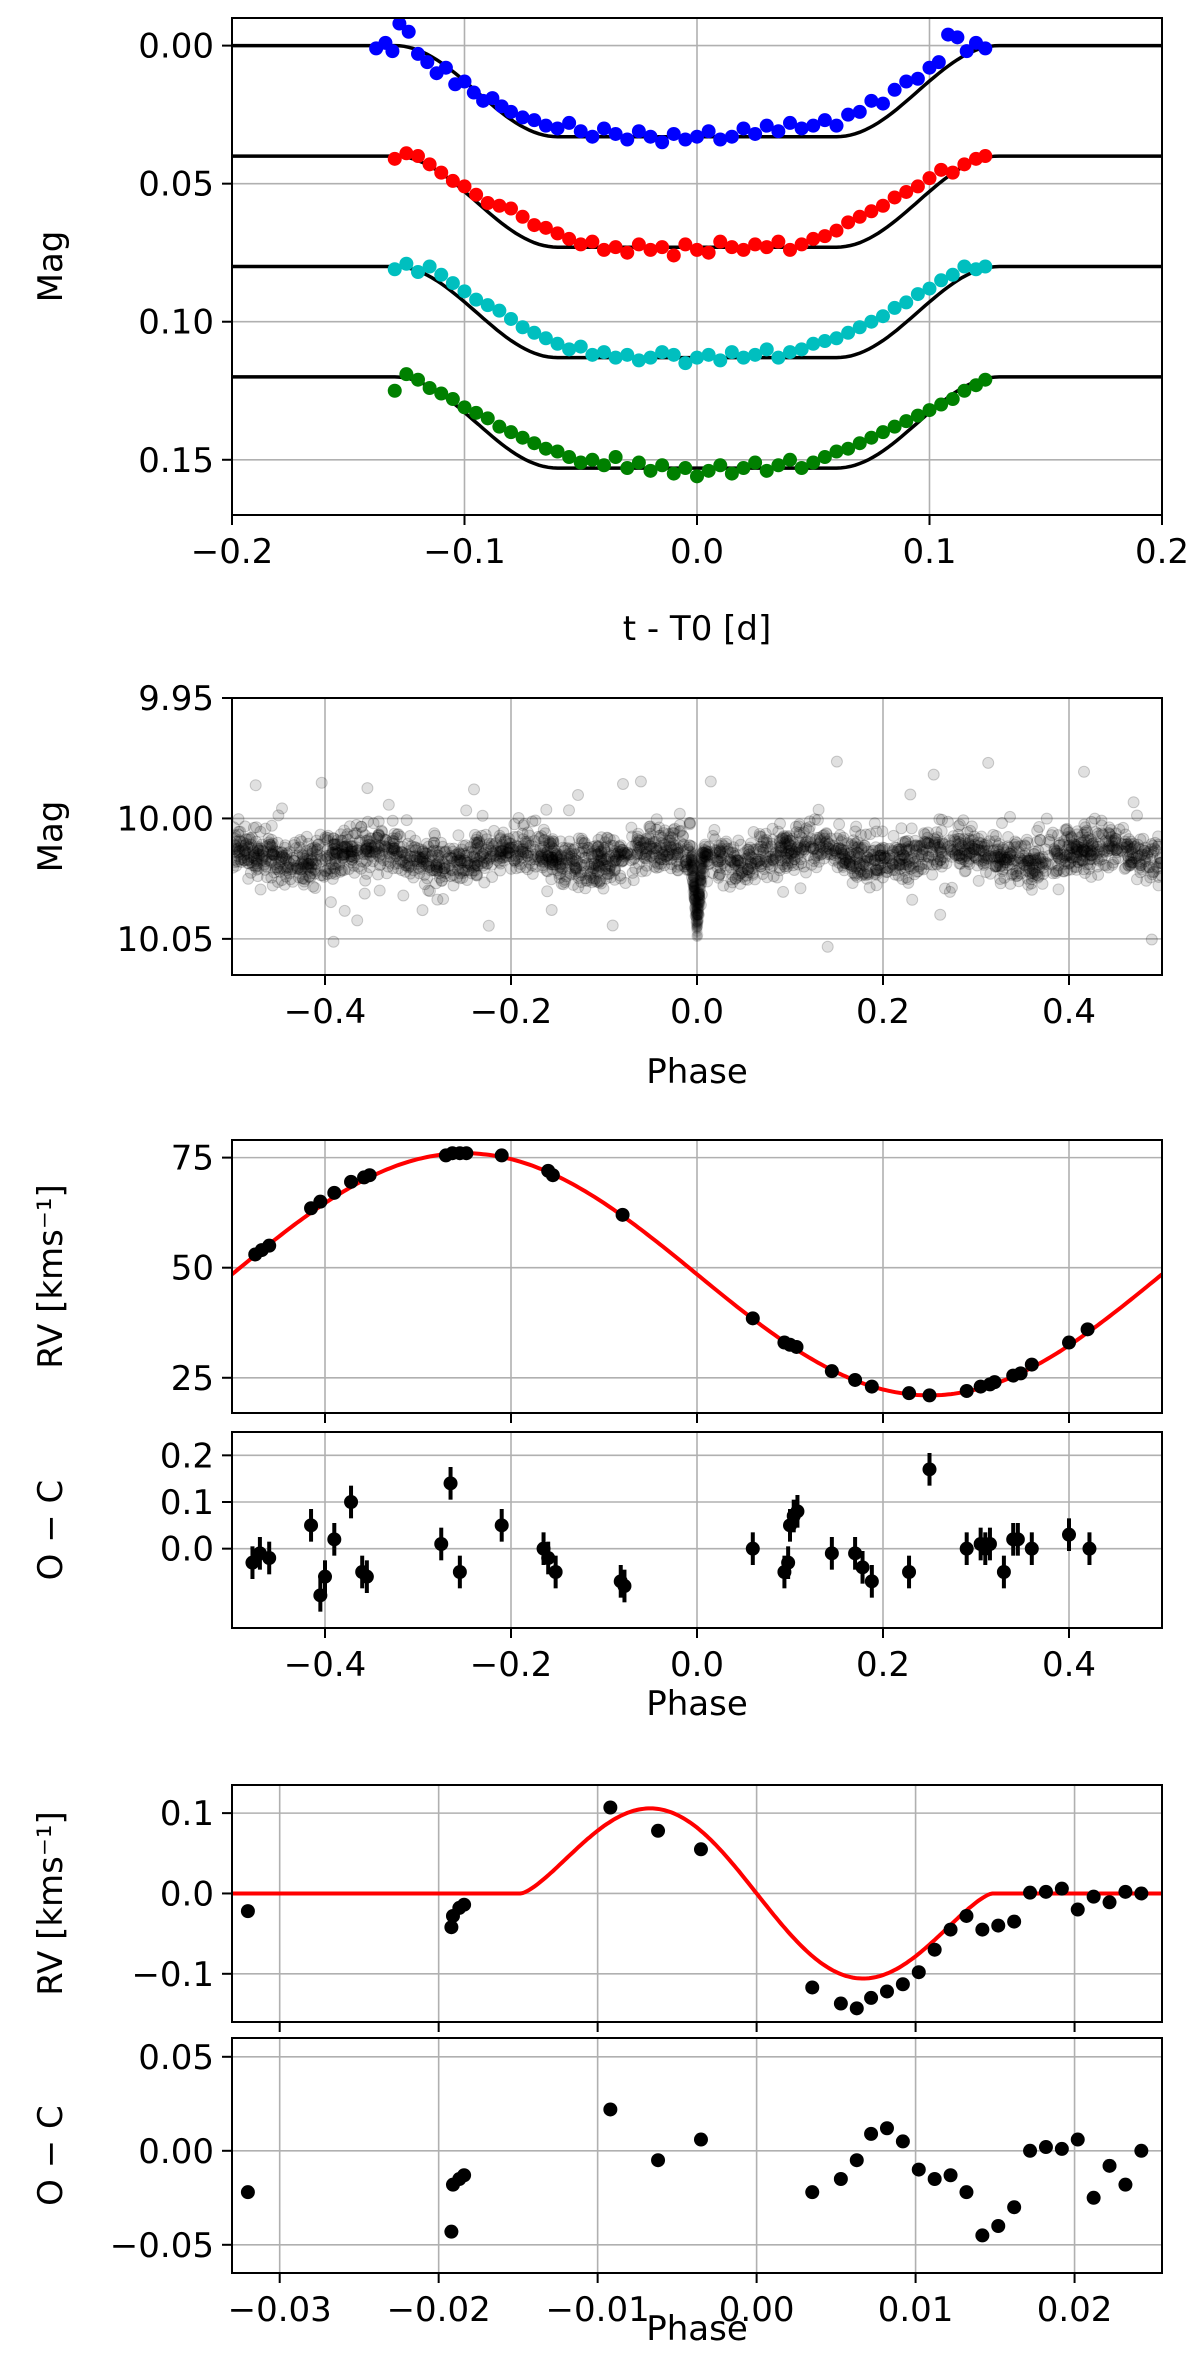 This screenshot has height=2364, width=1200. I want to click on rv-point, so click(369, 1175).